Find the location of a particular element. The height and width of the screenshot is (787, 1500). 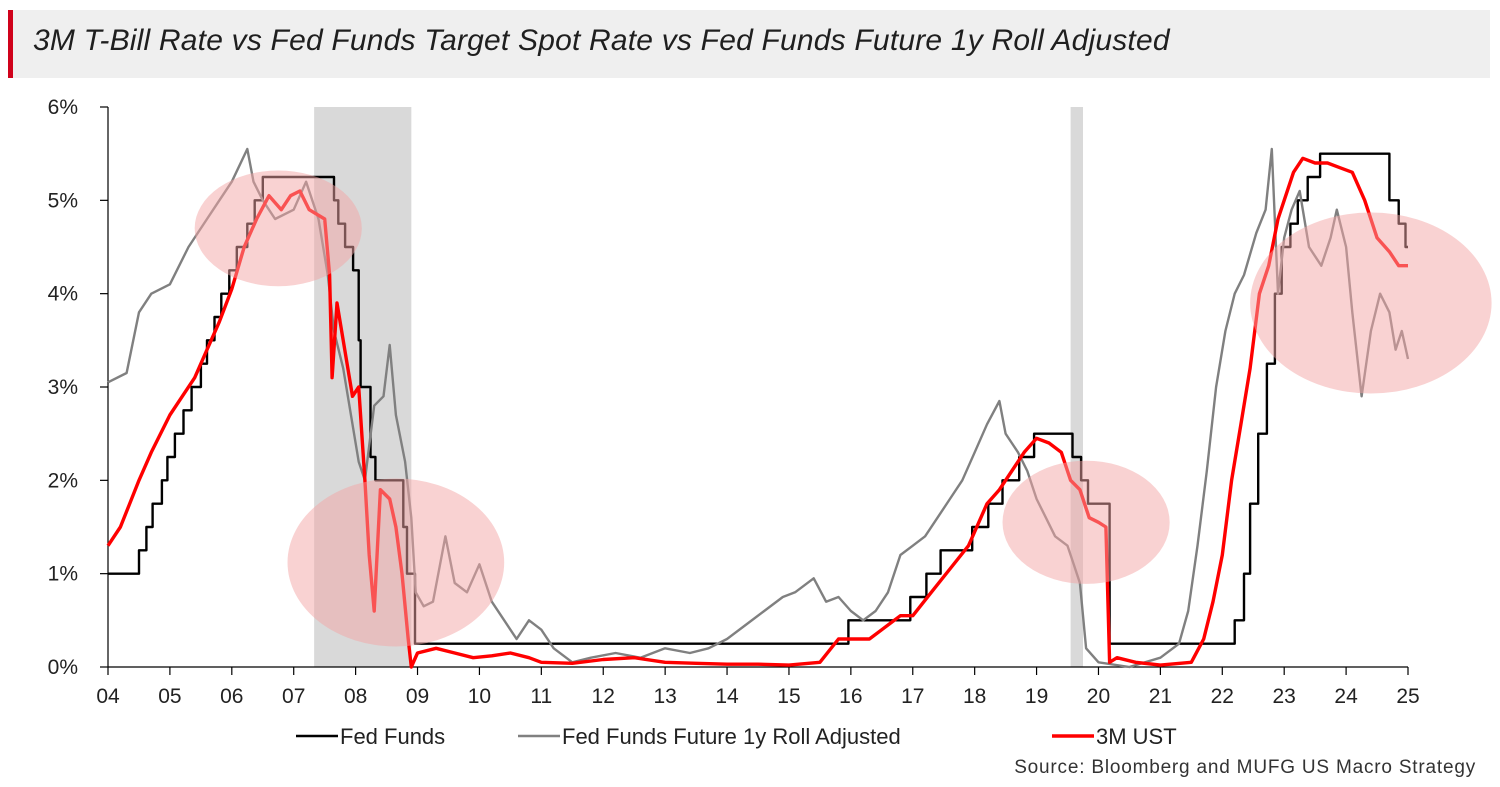

legend-label-1: Fed Funds Future 1y Roll Adjusted is located at coordinates (731, 736).